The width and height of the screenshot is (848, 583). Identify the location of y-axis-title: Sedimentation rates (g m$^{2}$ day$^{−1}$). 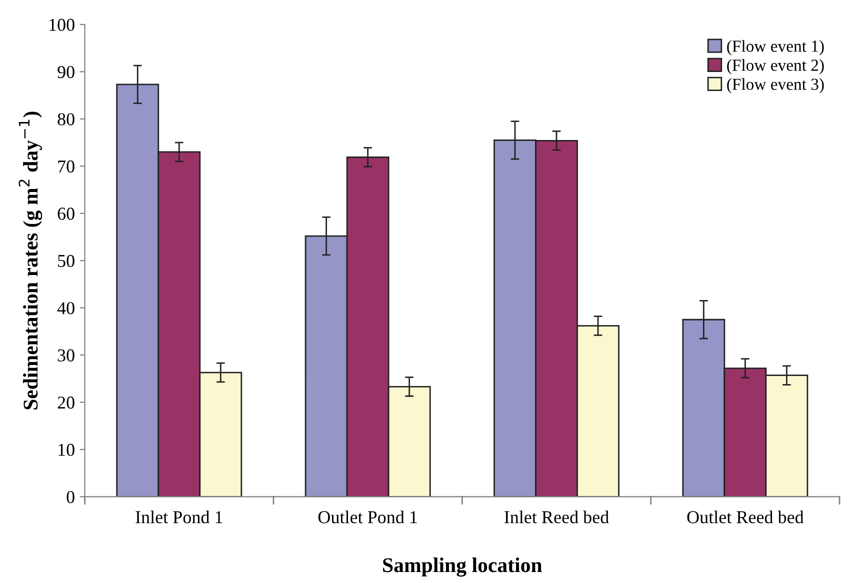
(30, 261).